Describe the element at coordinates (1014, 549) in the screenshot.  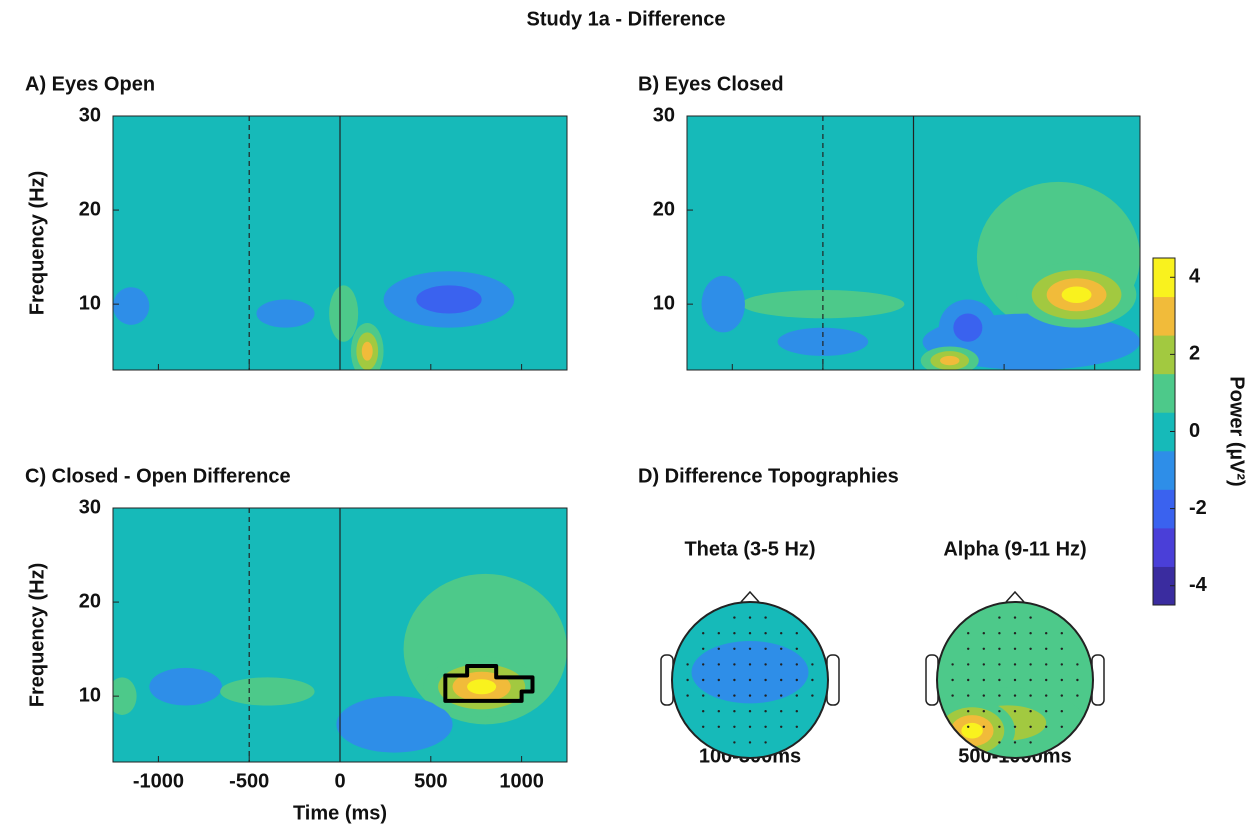
I see `band-label: Alpha (9-11 Hz)` at that location.